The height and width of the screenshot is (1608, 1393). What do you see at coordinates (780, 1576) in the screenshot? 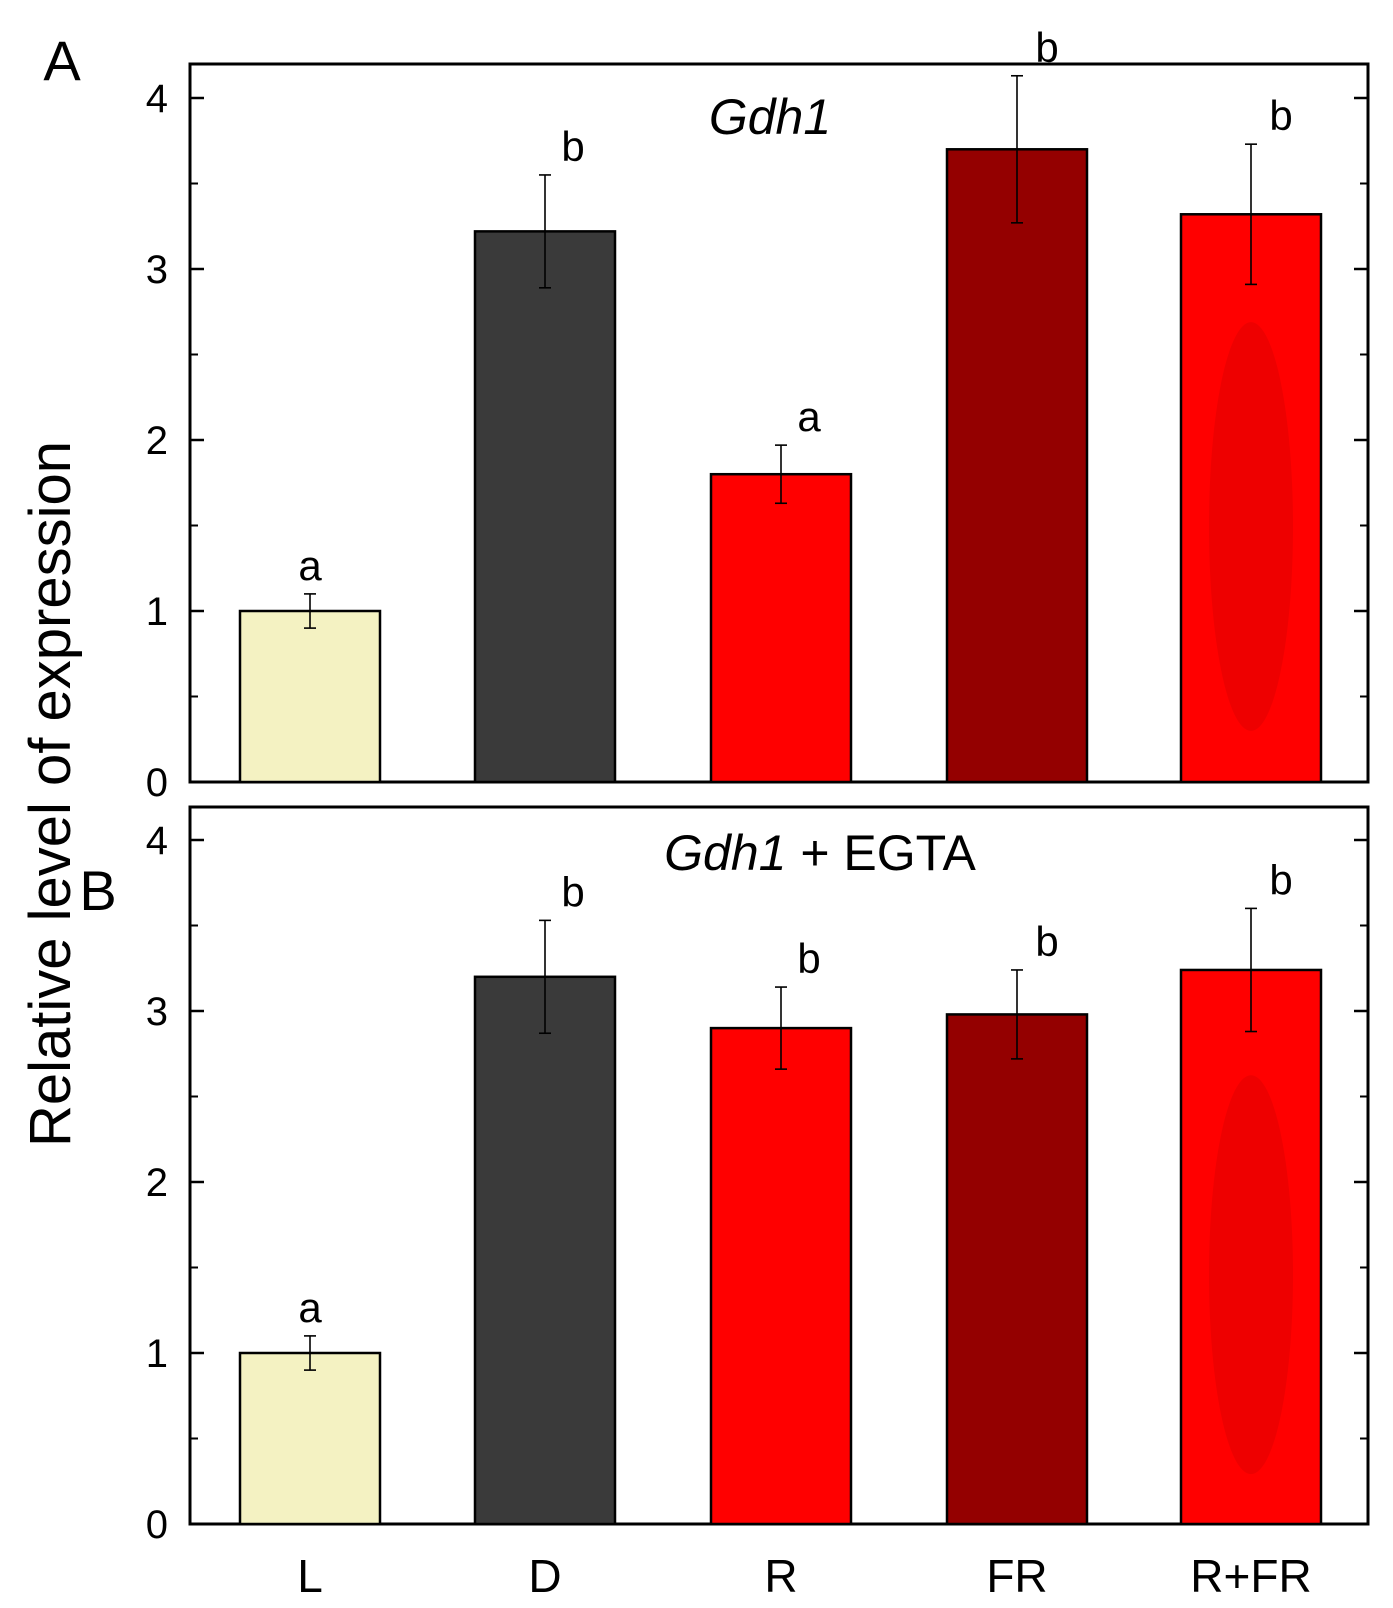
I see `x-category-label: R` at bounding box center [780, 1576].